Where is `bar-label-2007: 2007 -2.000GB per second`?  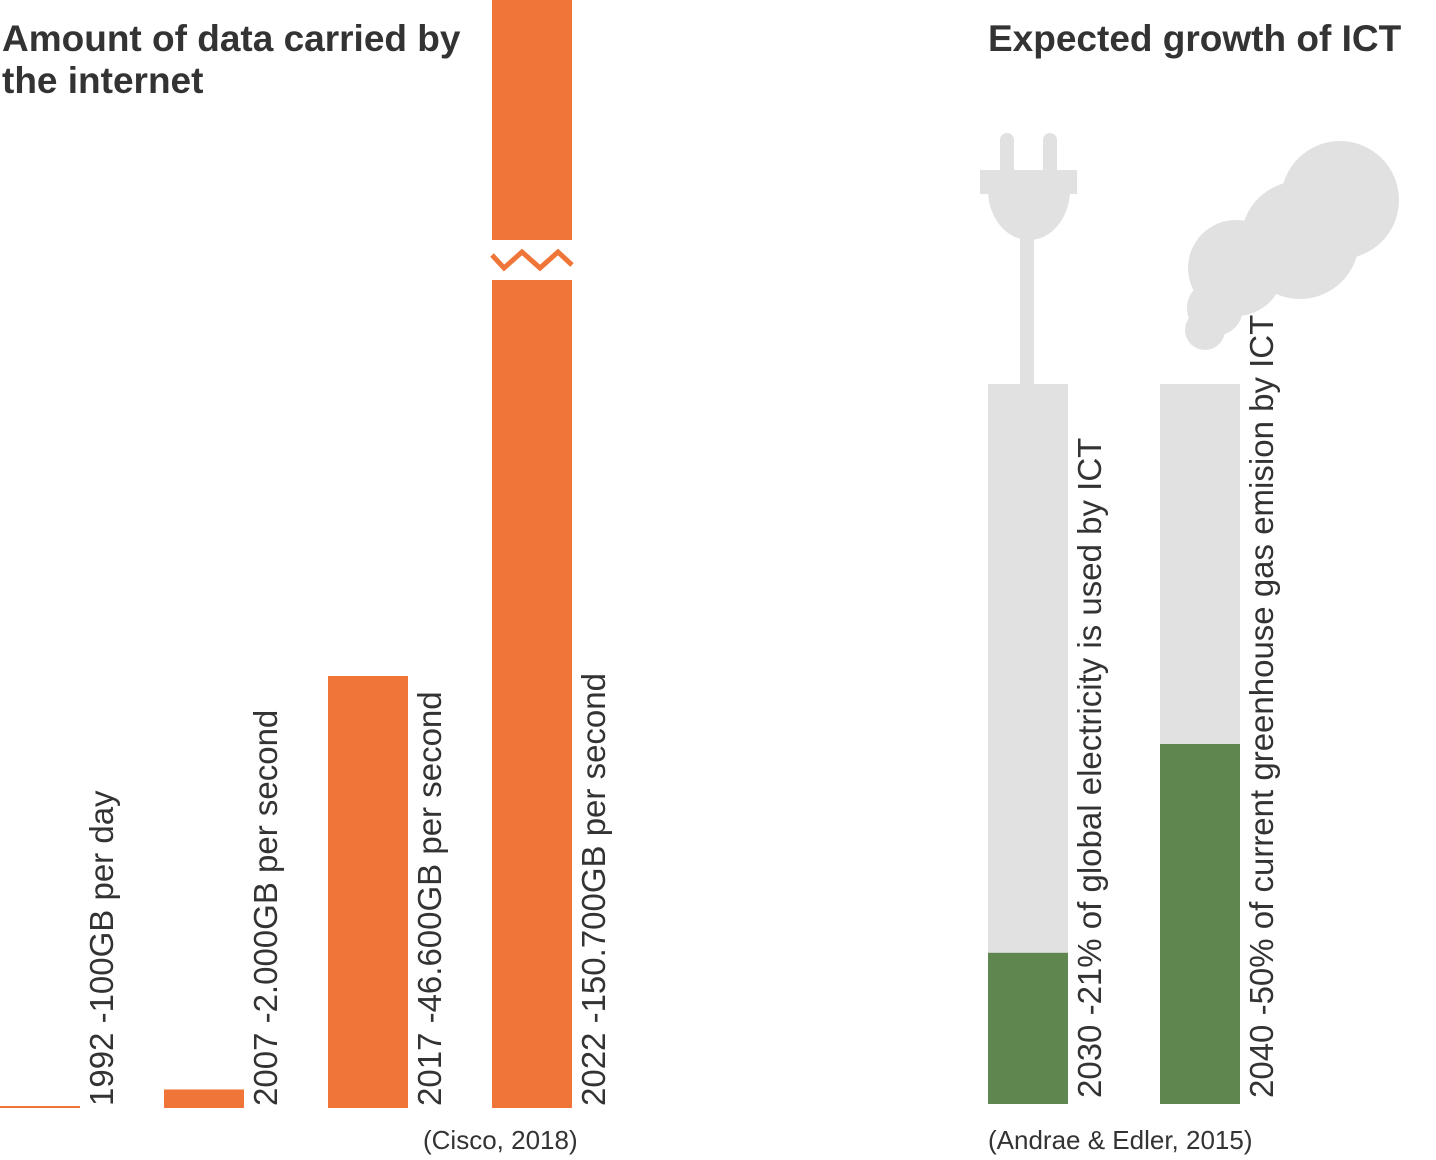
bar-label-2007: 2007 -2.000GB per second is located at coordinates (265, 907).